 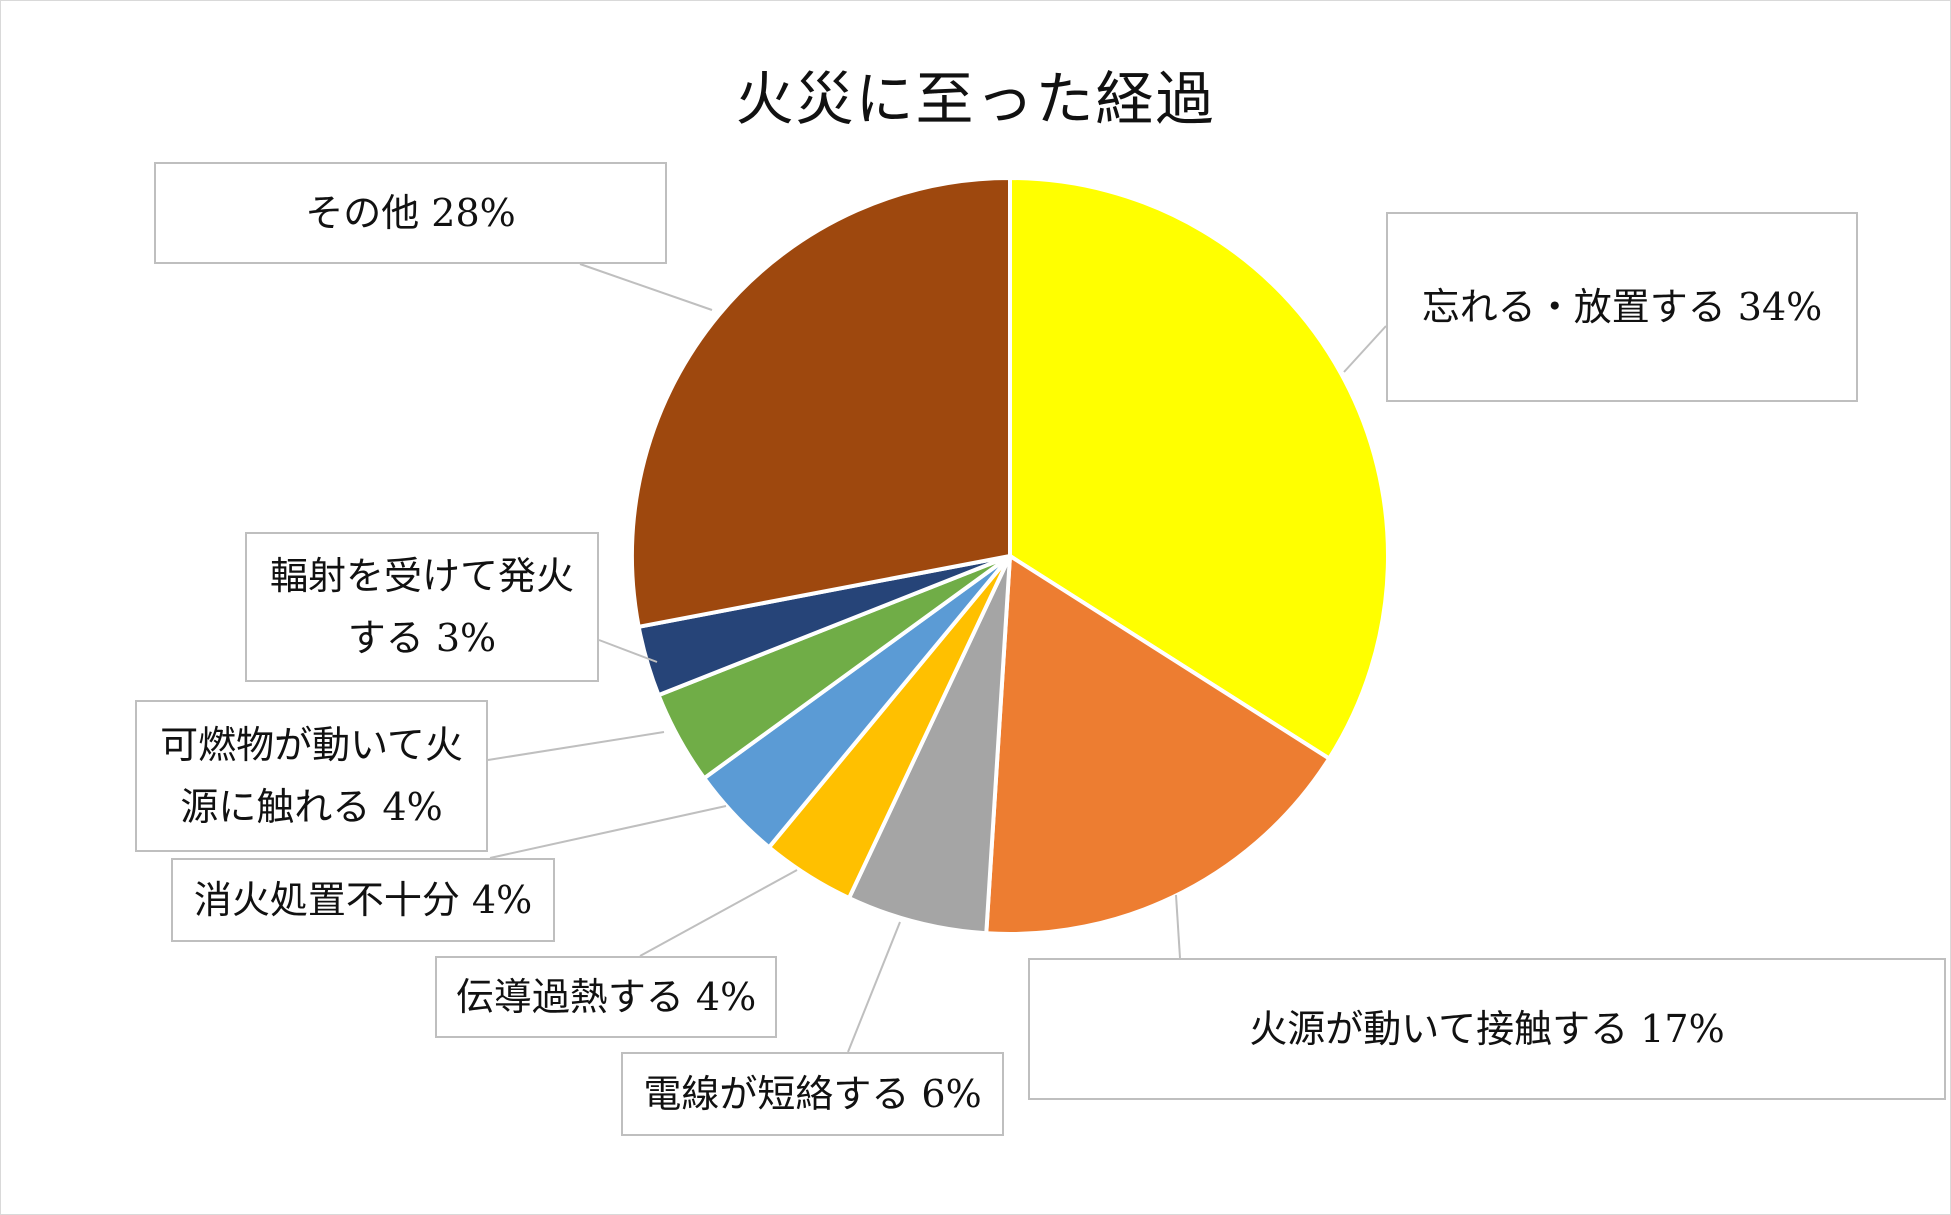 I want to click on label-conduction-overheat: 伝導過熱する 4%, so click(x=606, y=997).